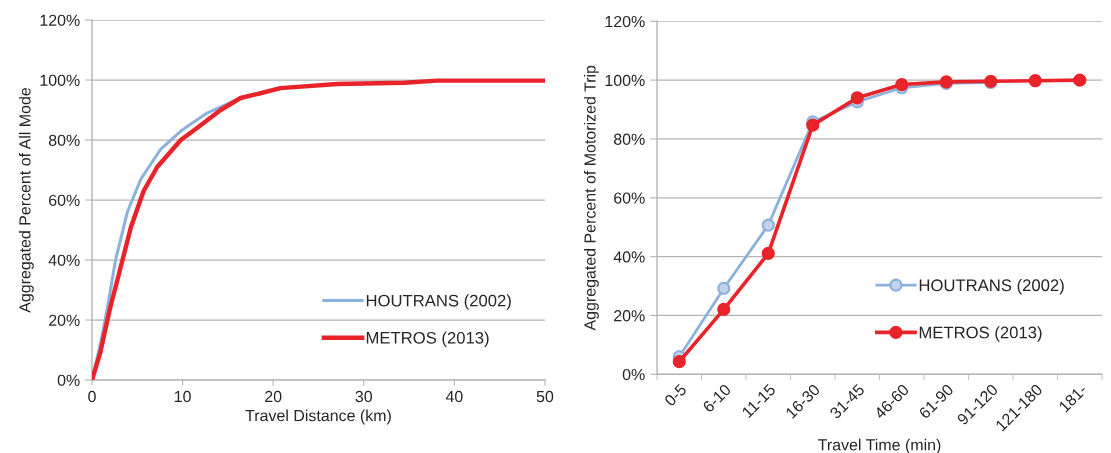 The image size is (1111, 453). What do you see at coordinates (717, 398) in the screenshot?
I see `x-tick-label: 6-10` at bounding box center [717, 398].